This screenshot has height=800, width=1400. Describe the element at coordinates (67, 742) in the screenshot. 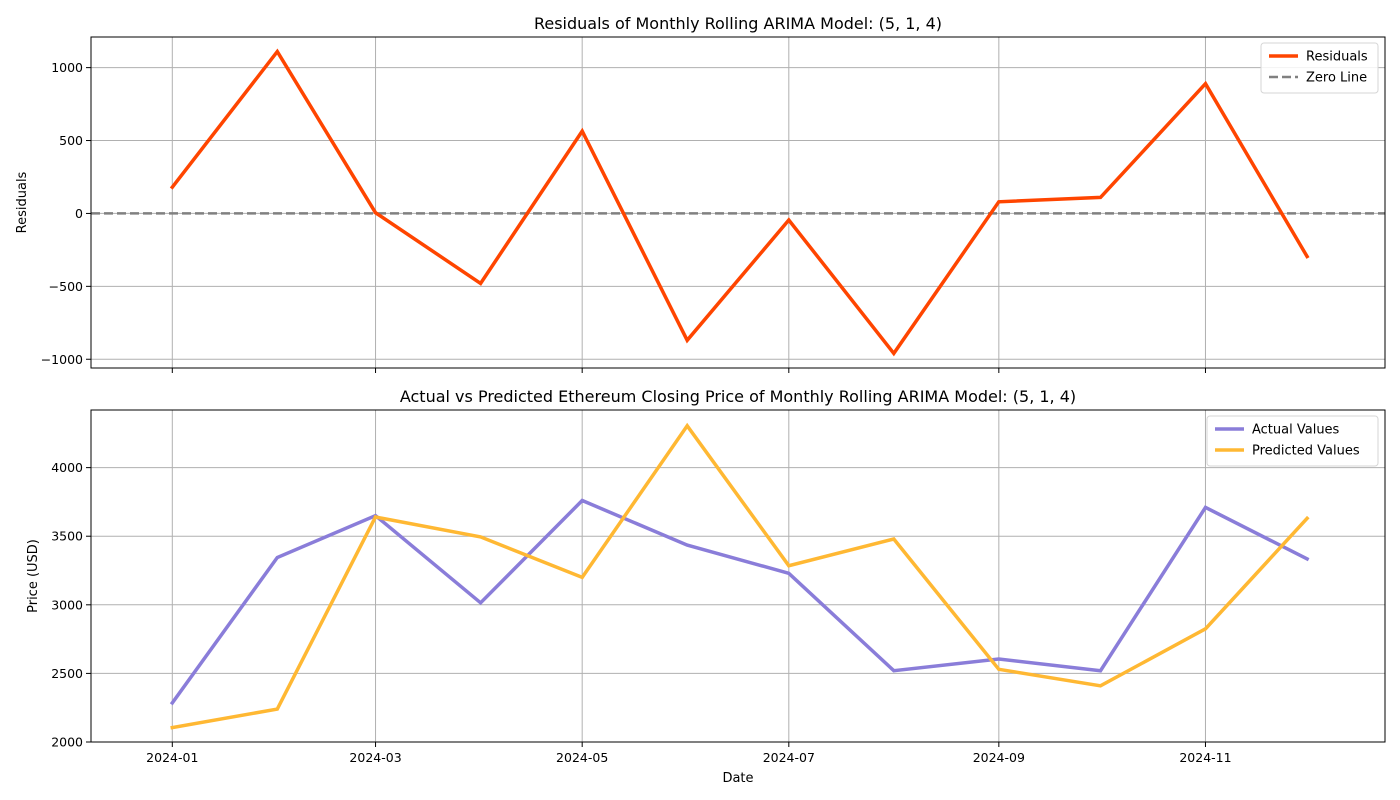

I see `y-tick-label: 2000` at that location.